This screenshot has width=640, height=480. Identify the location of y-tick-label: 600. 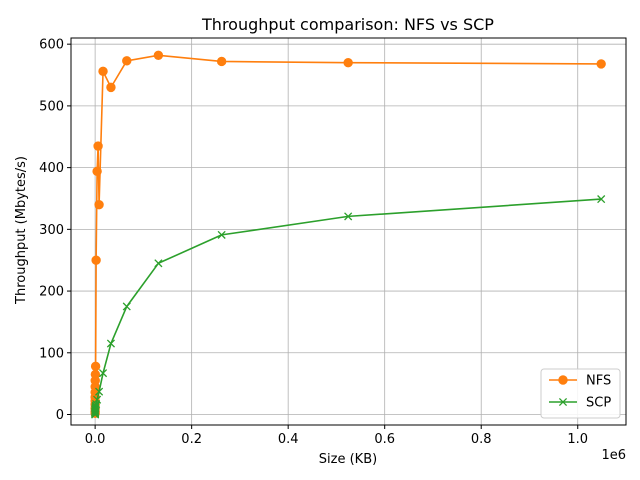
(51, 45).